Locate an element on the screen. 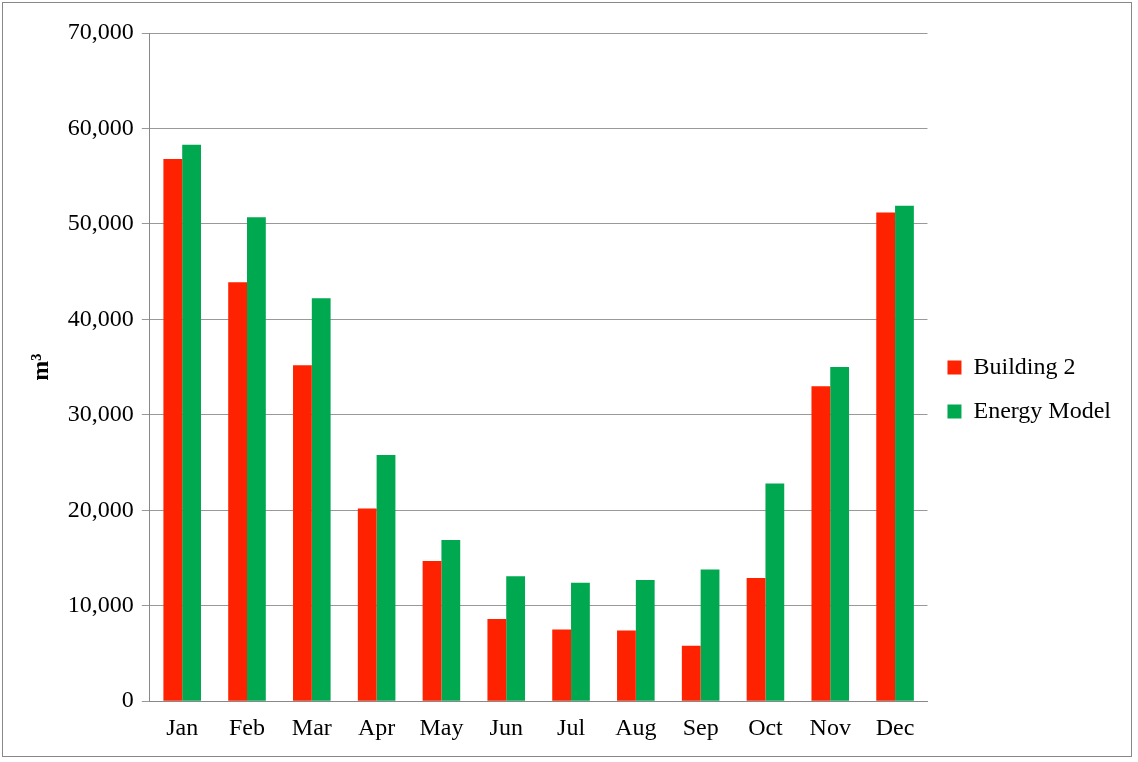 This screenshot has width=1138, height=762. y-tick-label: 70,000 is located at coordinates (100, 31).